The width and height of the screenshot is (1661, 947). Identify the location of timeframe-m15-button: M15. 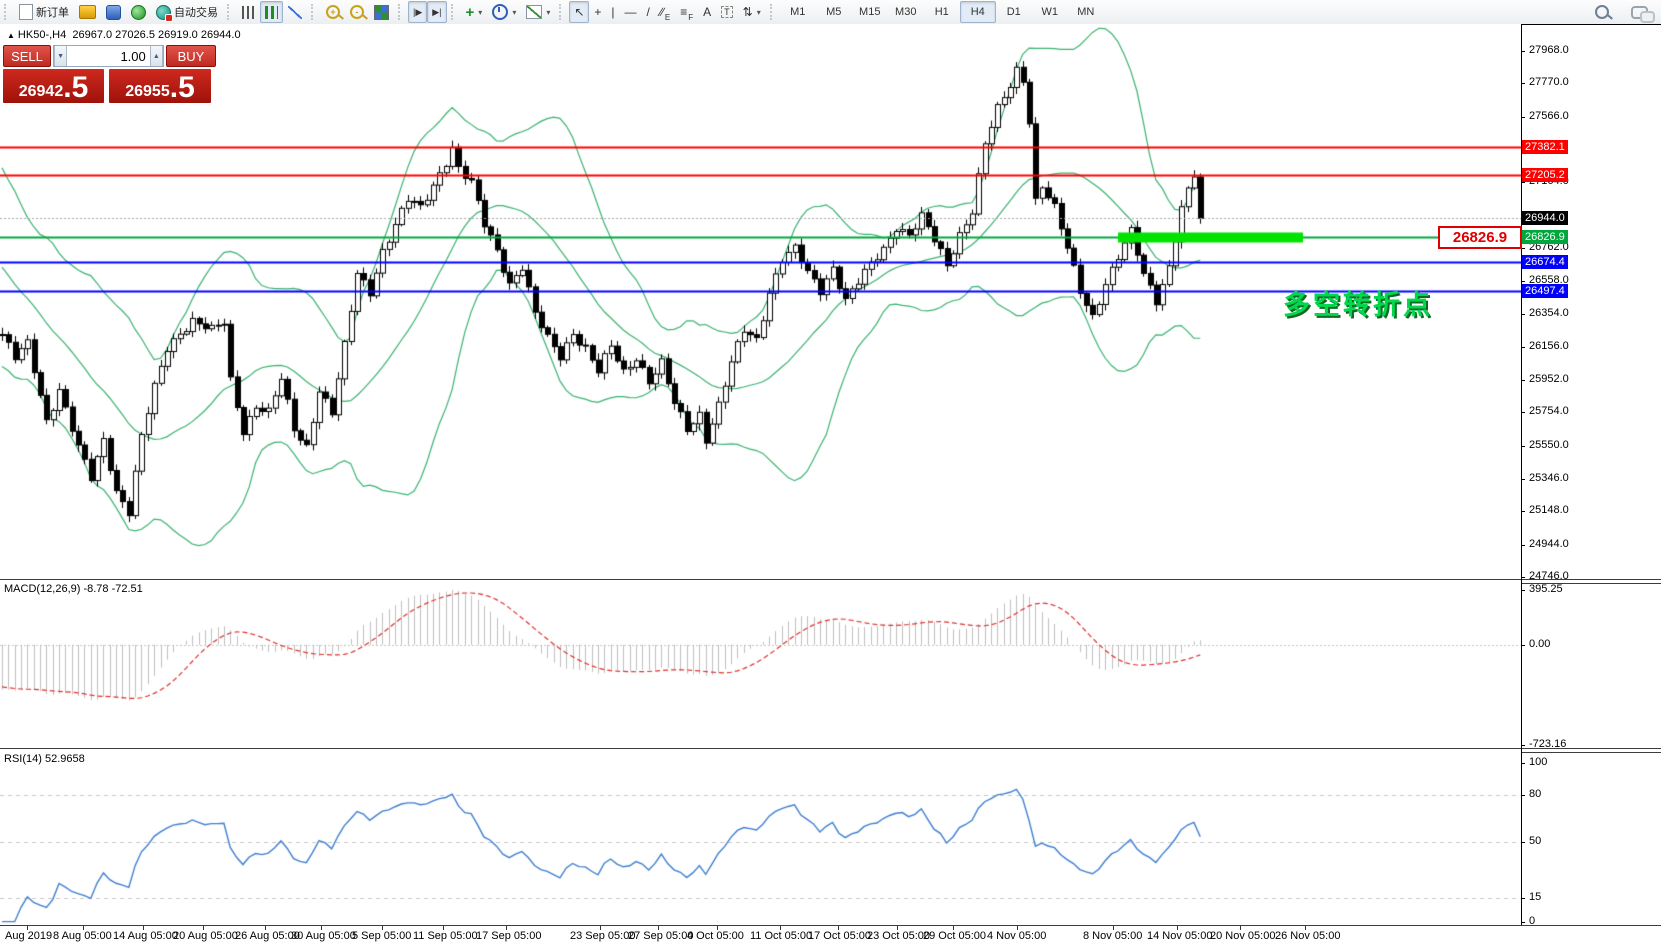
(870, 12).